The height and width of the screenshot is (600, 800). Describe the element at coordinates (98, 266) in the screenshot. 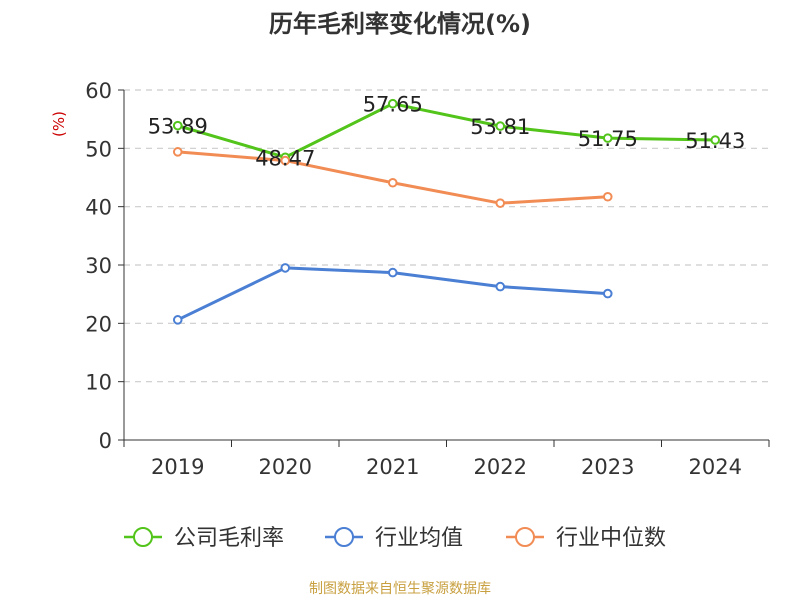

I see `y-tick-label: 30` at that location.